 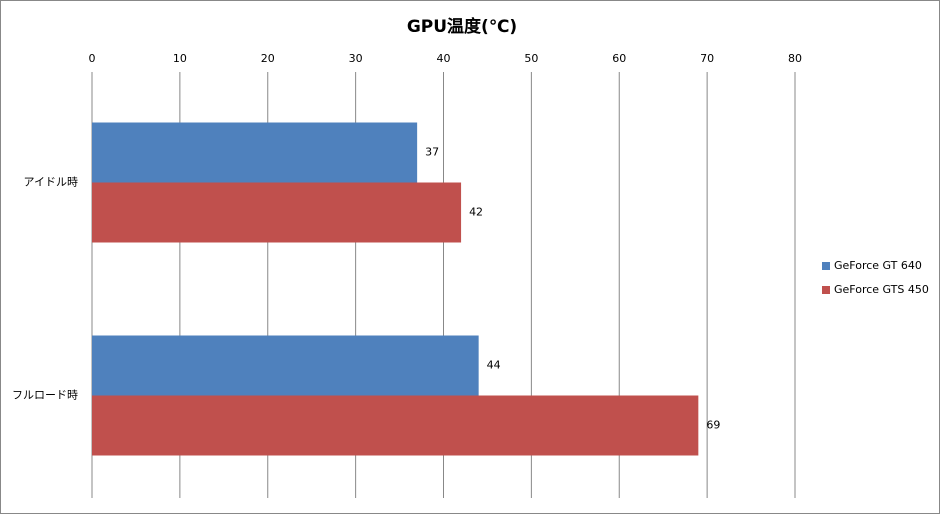 What do you see at coordinates (795, 58) in the screenshot?
I see `x-tick-label: 80` at bounding box center [795, 58].